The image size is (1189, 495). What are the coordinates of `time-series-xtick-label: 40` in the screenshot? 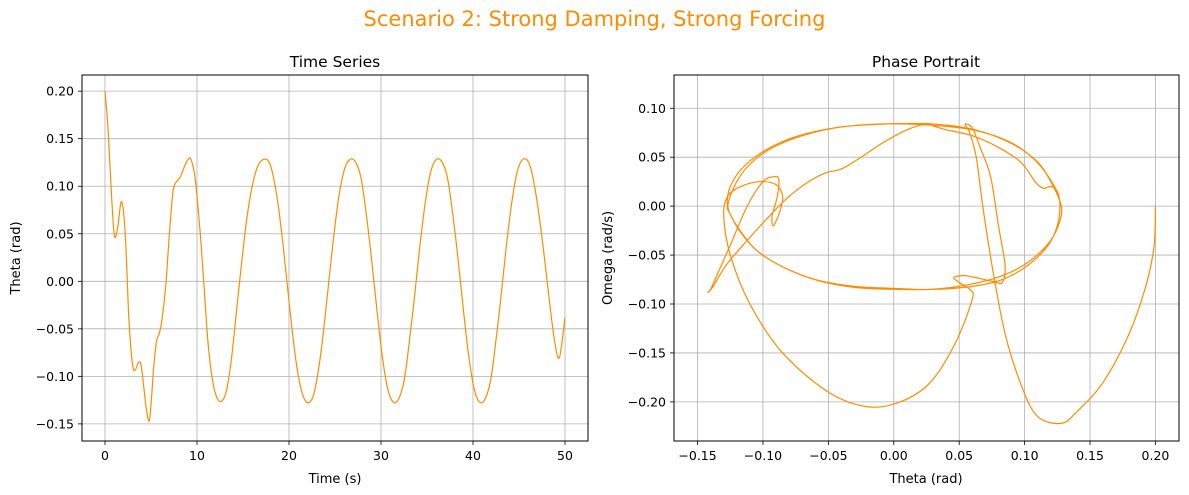 It's located at (473, 455).